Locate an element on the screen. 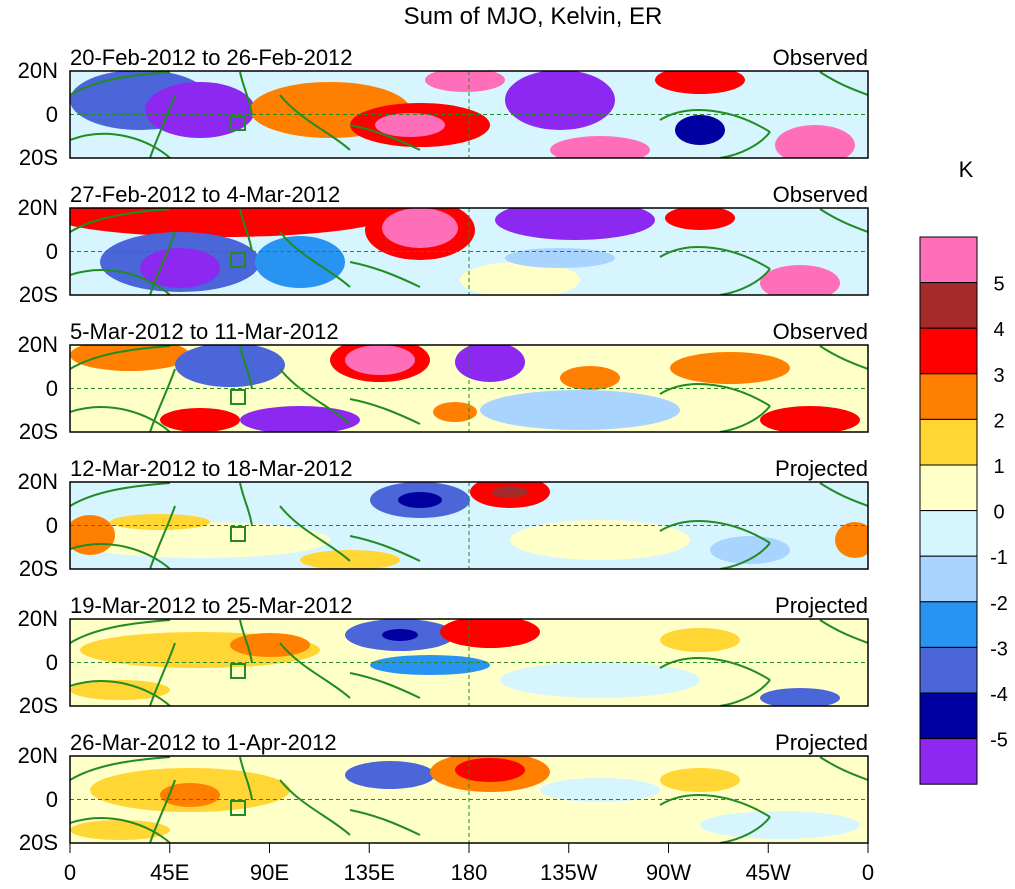 This screenshot has height=889, width=1015. figure-title: Sum of MJO, Kelvin, ER is located at coordinates (533, 16).